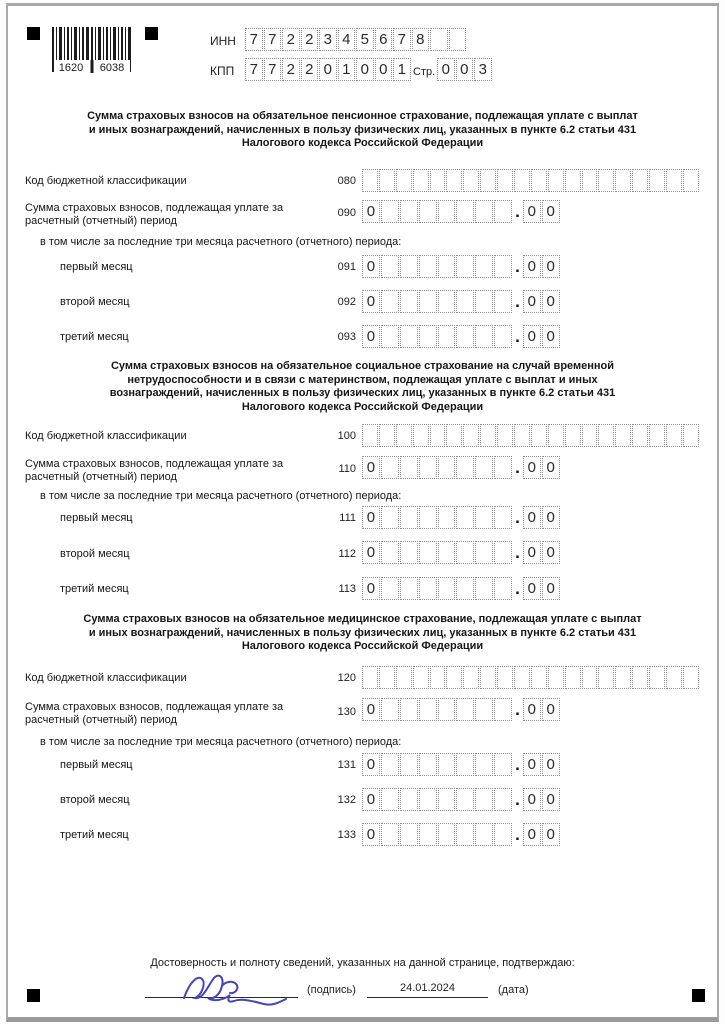  I want to click on month2-label: второй месяц, so click(95, 302).